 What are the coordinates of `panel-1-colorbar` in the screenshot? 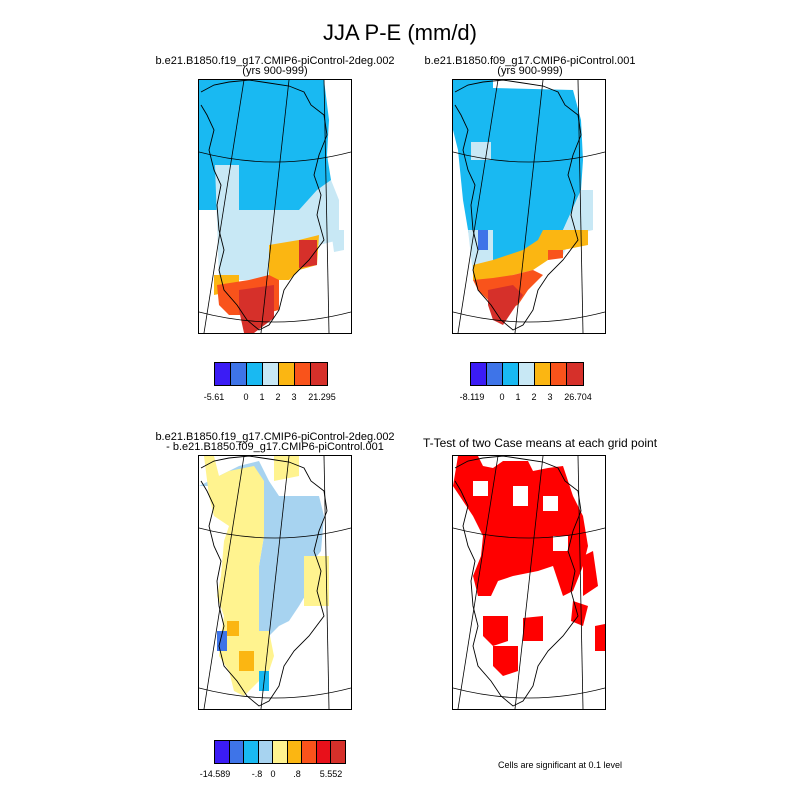 It's located at (271, 374).